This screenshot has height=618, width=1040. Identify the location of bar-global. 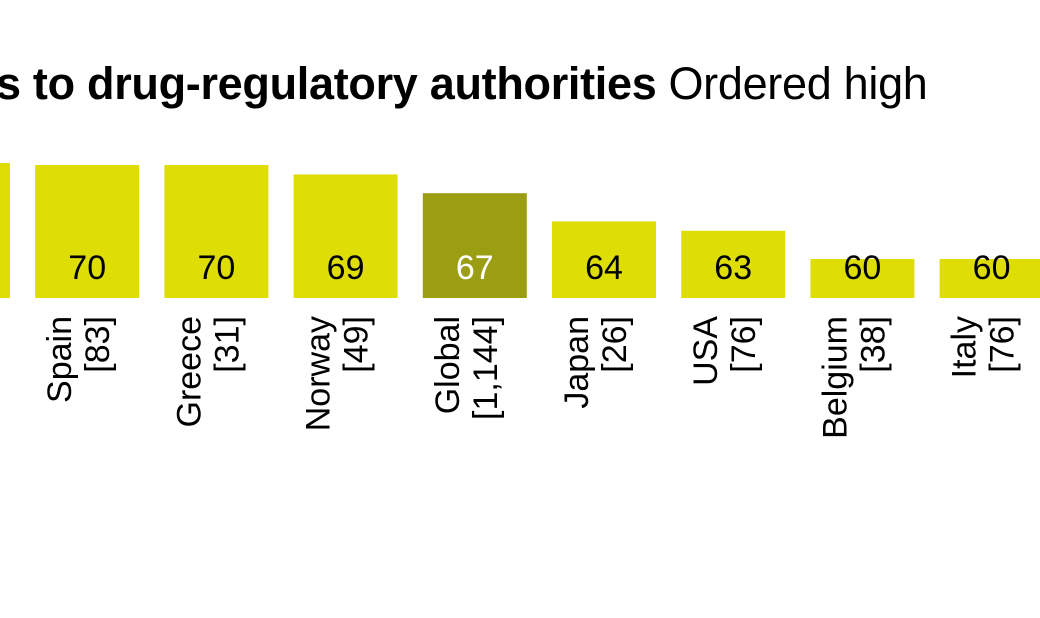
(474, 245).